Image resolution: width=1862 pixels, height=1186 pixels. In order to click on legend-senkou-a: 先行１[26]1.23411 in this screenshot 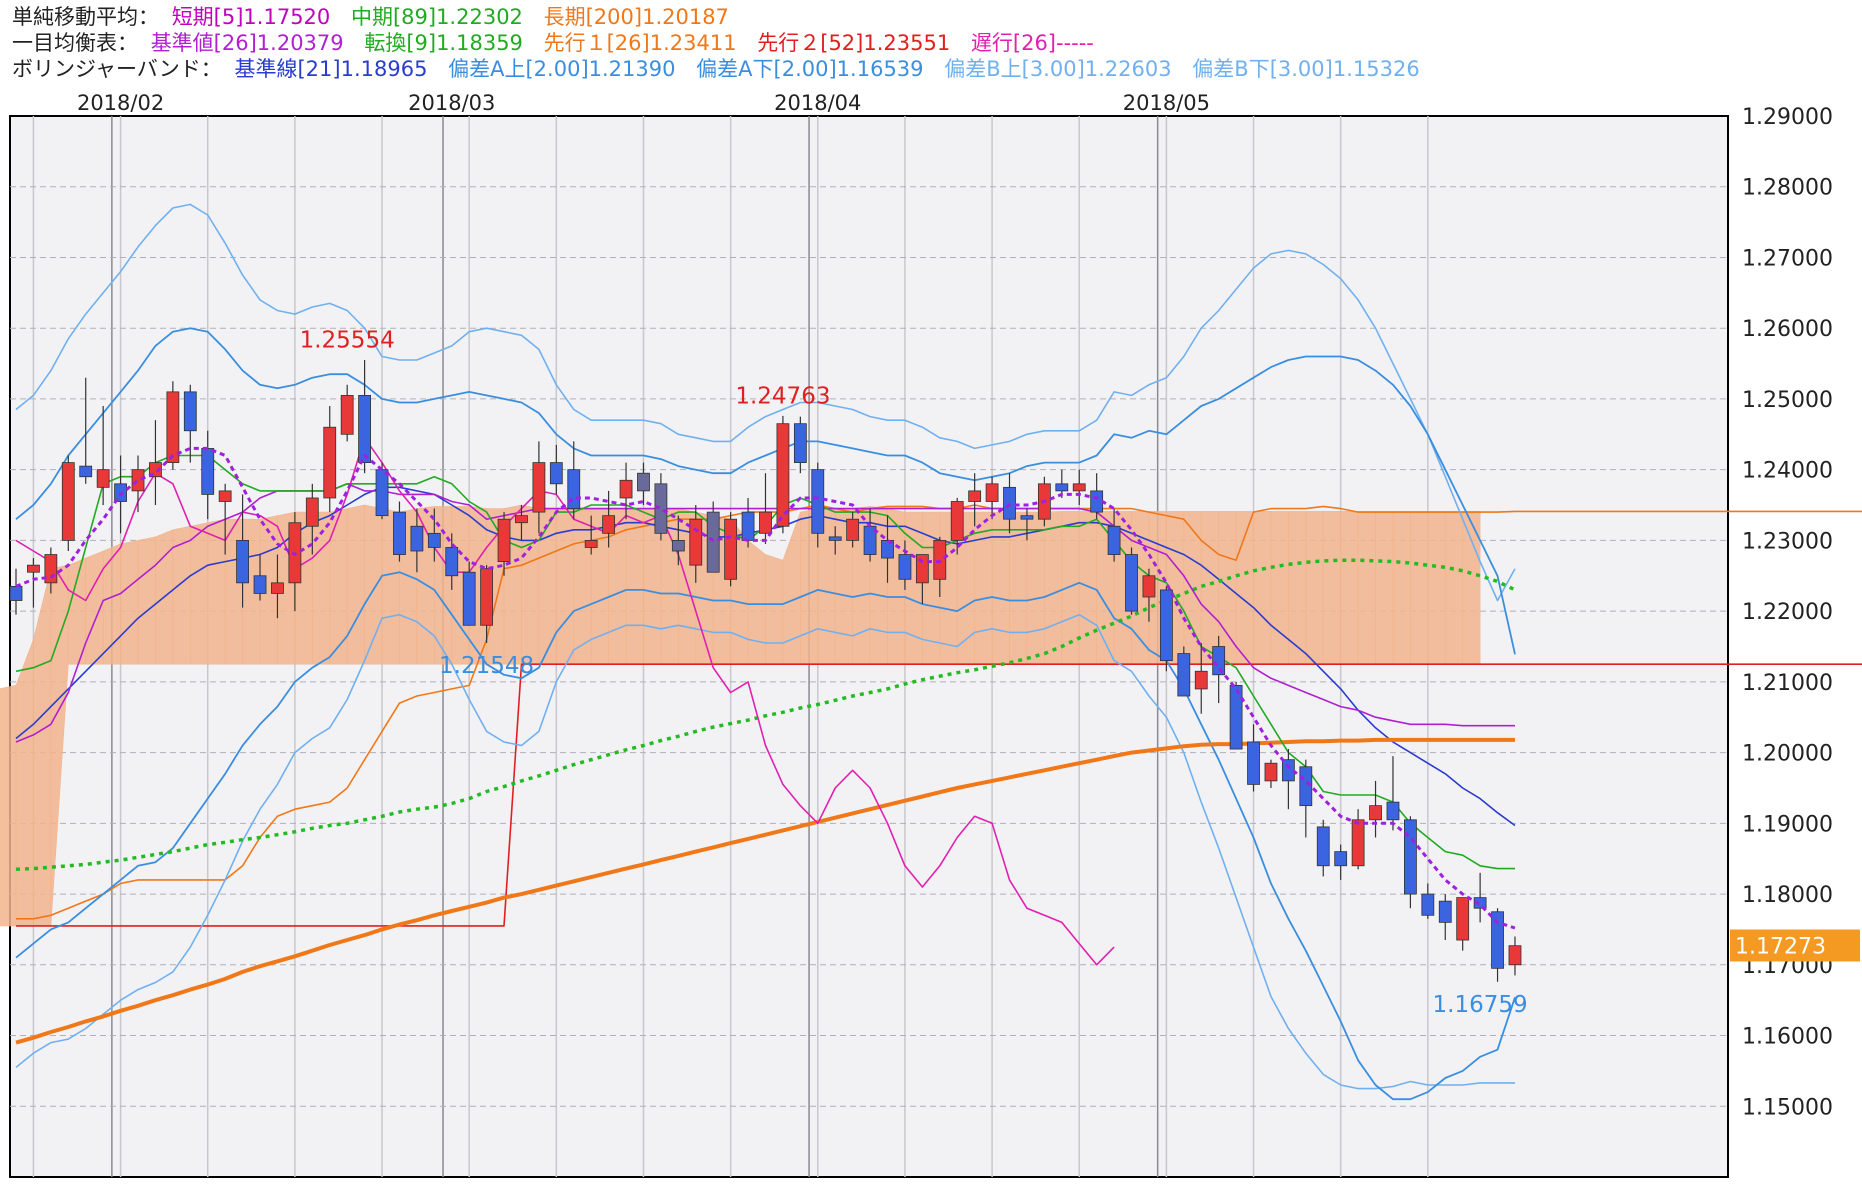, I will do `click(640, 43)`.